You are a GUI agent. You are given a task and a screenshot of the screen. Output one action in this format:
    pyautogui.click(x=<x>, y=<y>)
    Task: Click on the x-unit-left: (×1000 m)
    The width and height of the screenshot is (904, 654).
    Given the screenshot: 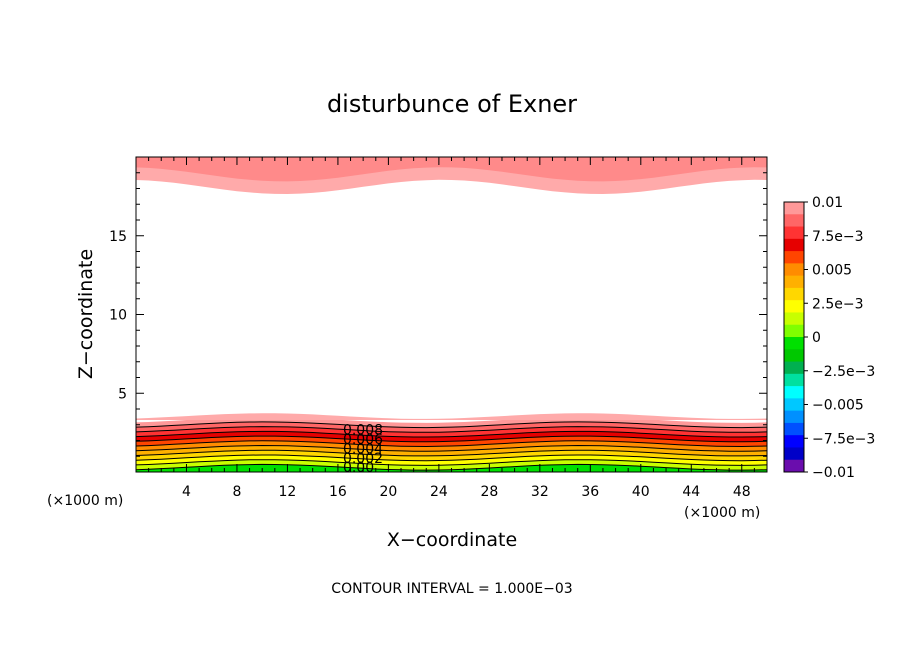 What is the action you would take?
    pyautogui.click(x=85, y=501)
    